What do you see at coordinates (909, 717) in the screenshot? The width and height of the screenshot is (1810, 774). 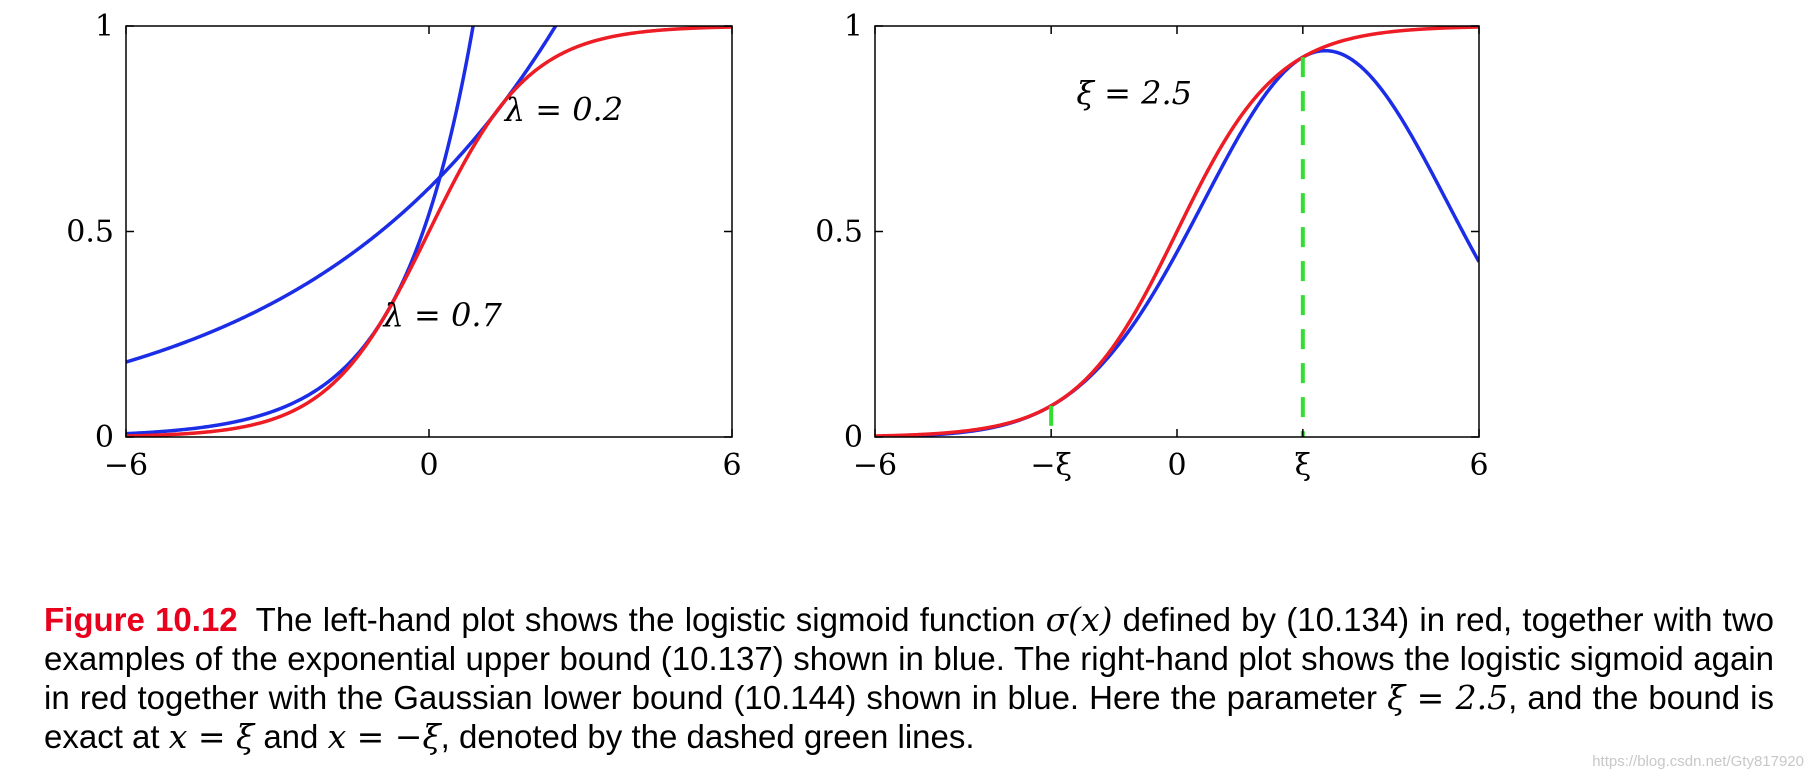 I see `caption-segment: , and the bound is exact at` at bounding box center [909, 717].